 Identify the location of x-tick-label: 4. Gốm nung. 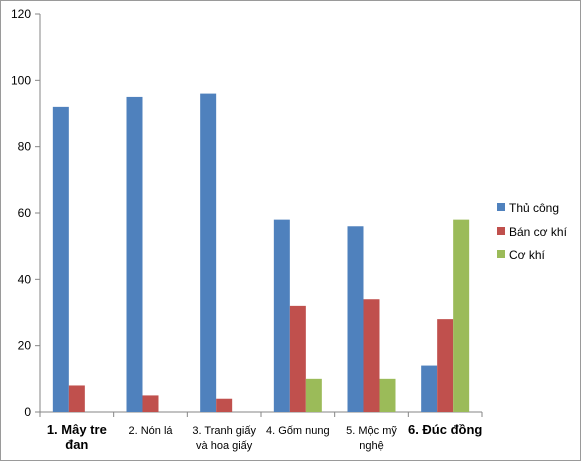
(298, 431).